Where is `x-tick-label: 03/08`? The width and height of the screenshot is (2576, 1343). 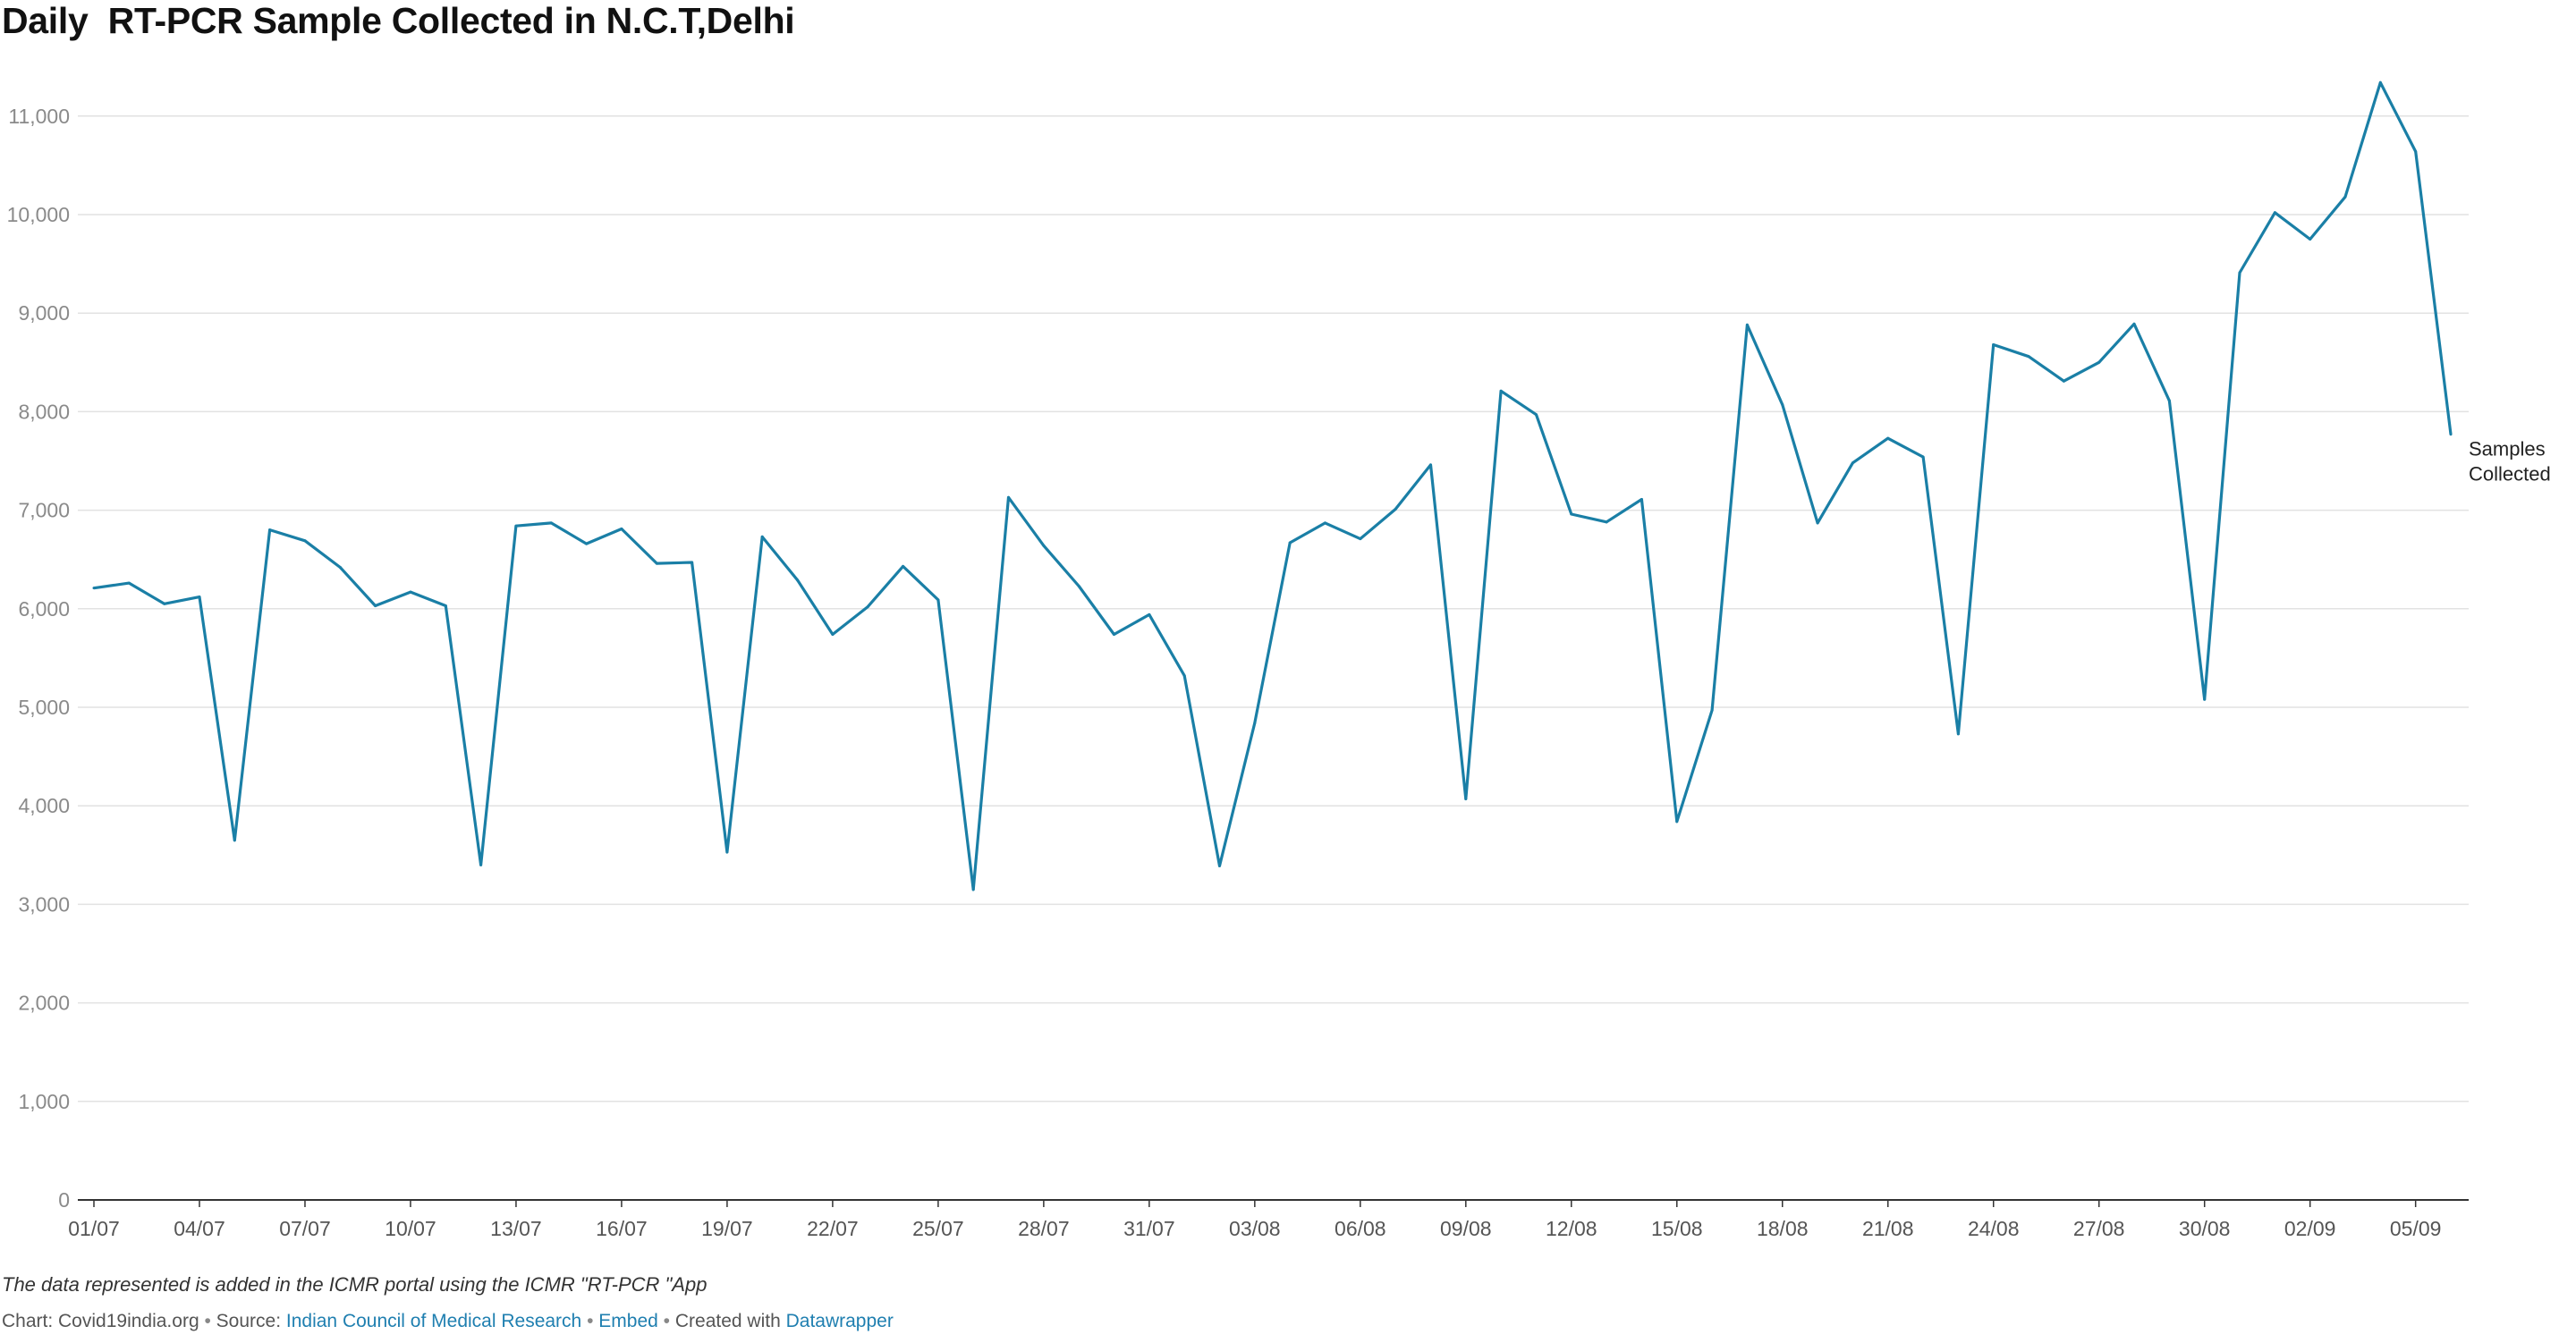
x-tick-label: 03/08 is located at coordinates (1255, 1228).